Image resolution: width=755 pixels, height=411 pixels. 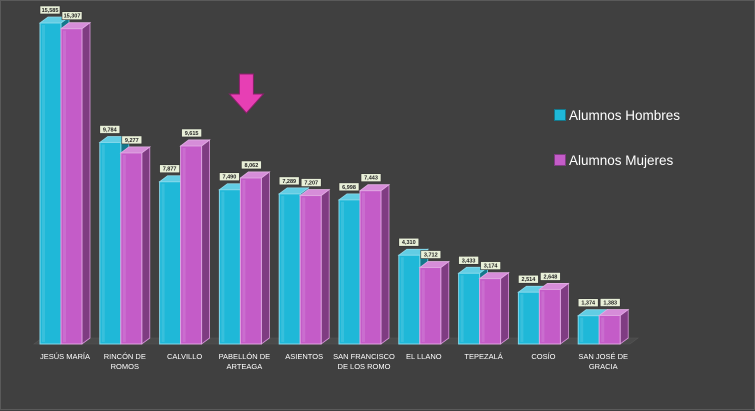 I want to click on data-label-mujeres: 9,615, so click(x=191, y=133).